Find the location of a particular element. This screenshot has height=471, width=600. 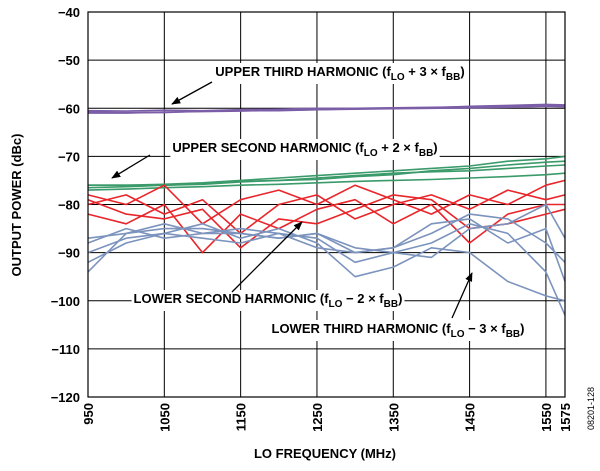

x-tick-label: 1050 is located at coordinates (164, 417).